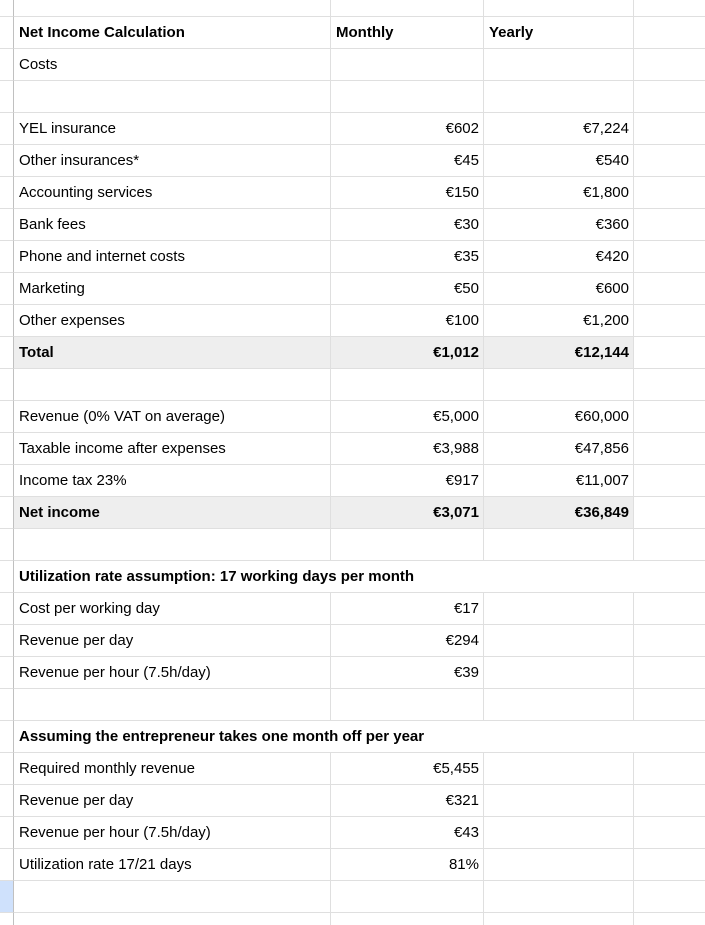 This screenshot has height=925, width=705. What do you see at coordinates (407, 833) in the screenshot?
I see `monthly-value-cell: €43` at bounding box center [407, 833].